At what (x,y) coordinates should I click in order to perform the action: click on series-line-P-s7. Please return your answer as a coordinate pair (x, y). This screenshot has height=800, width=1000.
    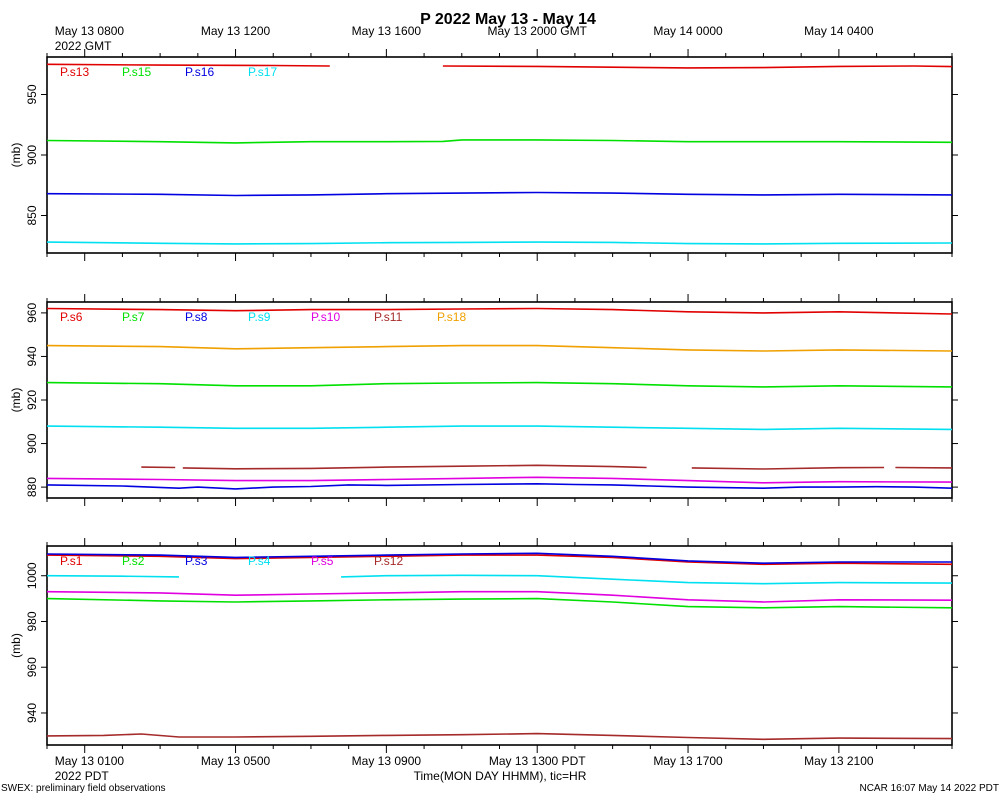
    Looking at the image, I should click on (499, 384).